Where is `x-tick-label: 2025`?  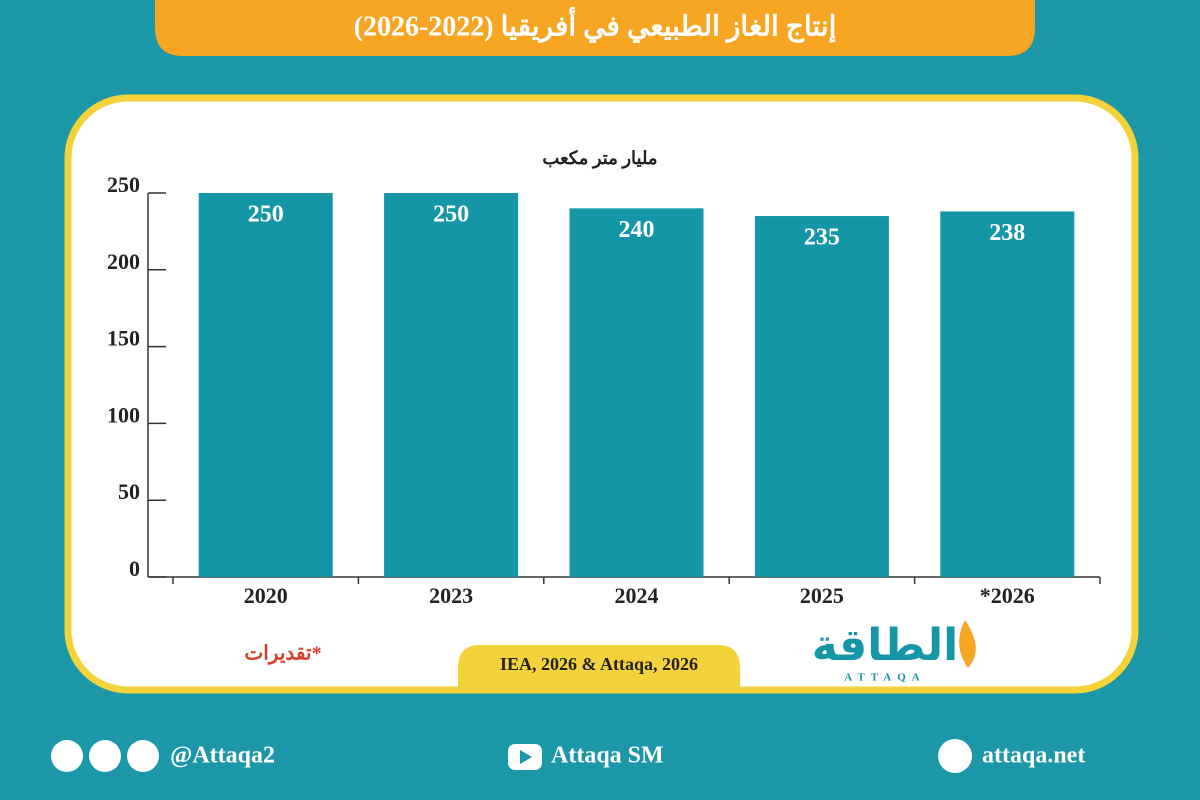
x-tick-label: 2025 is located at coordinates (822, 595).